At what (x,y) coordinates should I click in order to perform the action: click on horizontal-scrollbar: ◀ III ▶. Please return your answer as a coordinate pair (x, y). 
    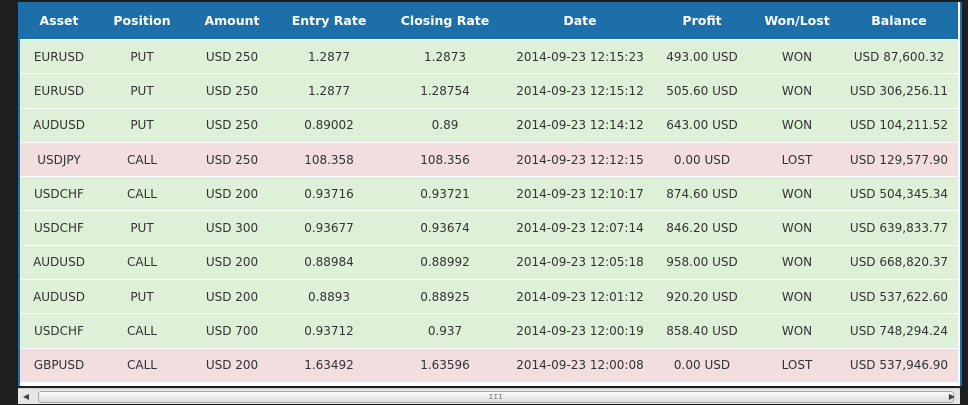
    Looking at the image, I should click on (489, 396).